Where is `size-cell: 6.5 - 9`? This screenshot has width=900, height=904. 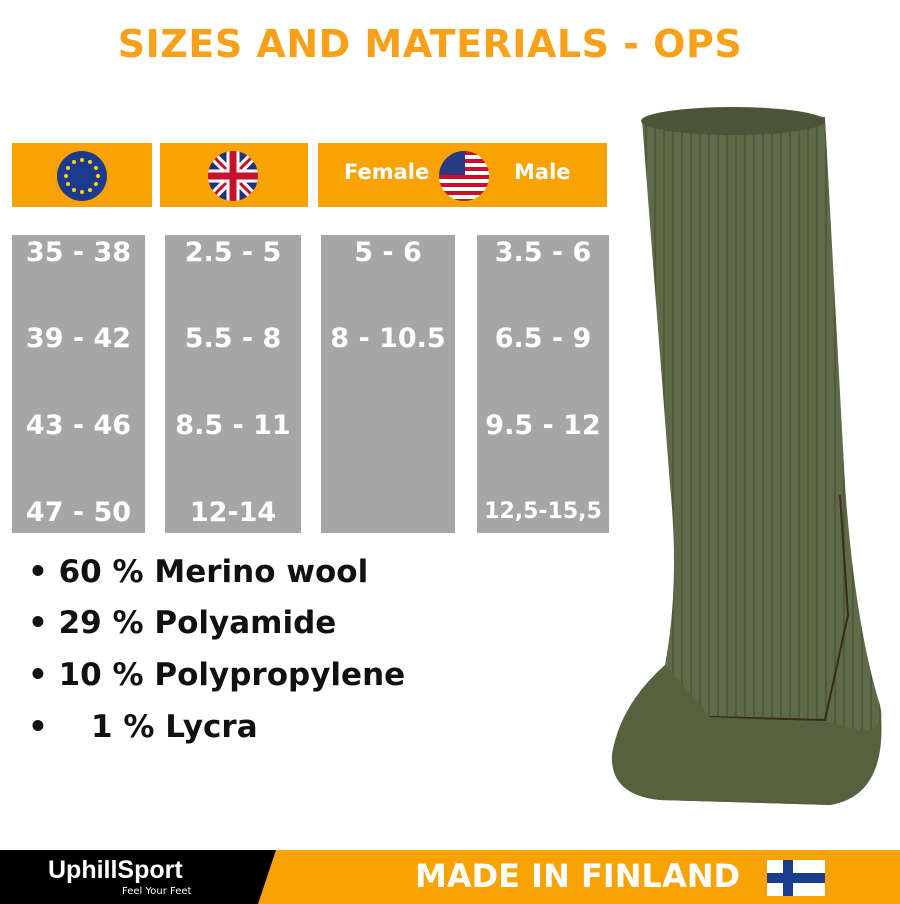 size-cell: 6.5 - 9 is located at coordinates (543, 338).